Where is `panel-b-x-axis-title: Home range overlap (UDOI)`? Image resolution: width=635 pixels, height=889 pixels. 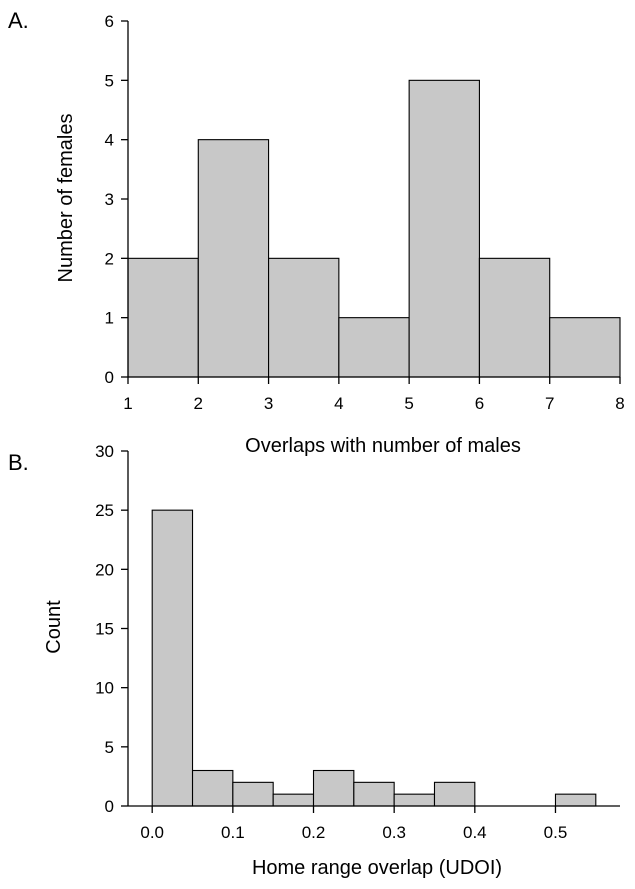
panel-b-x-axis-title: Home range overlap (UDOI) is located at coordinates (377, 868).